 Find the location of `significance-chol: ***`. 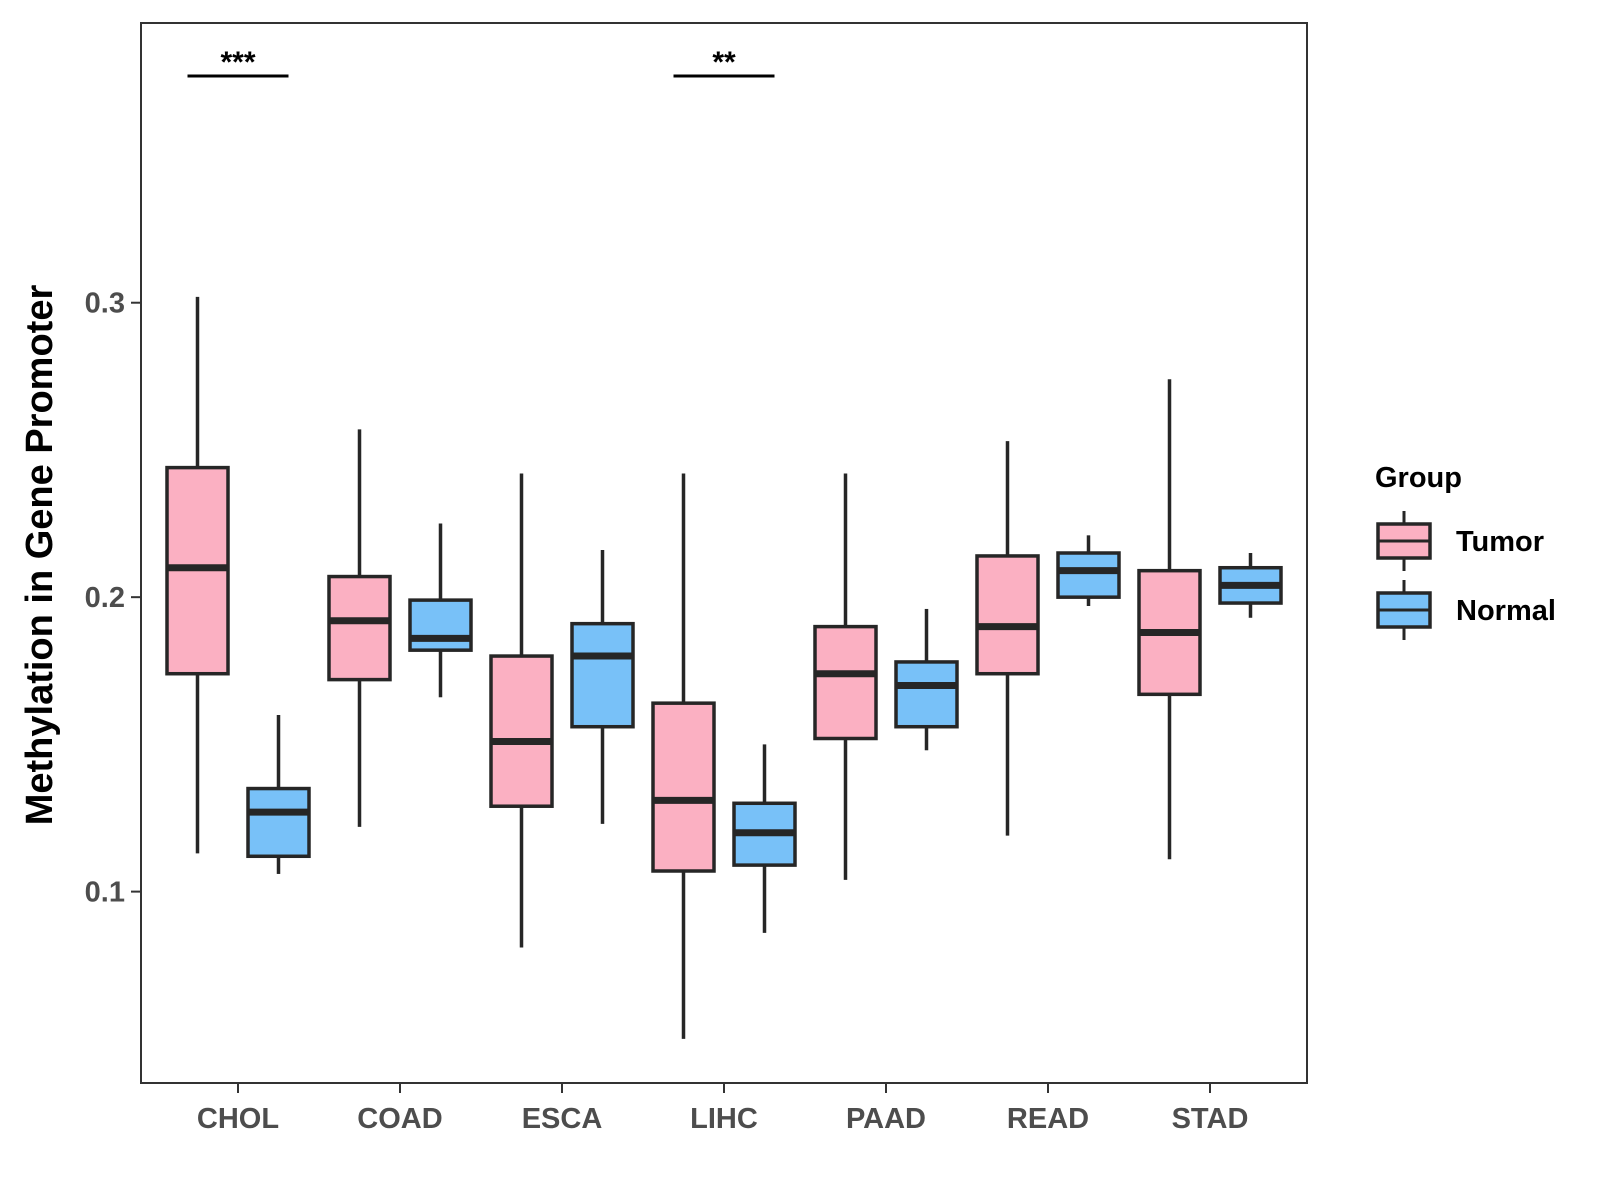

significance-chol: *** is located at coordinates (238, 62).